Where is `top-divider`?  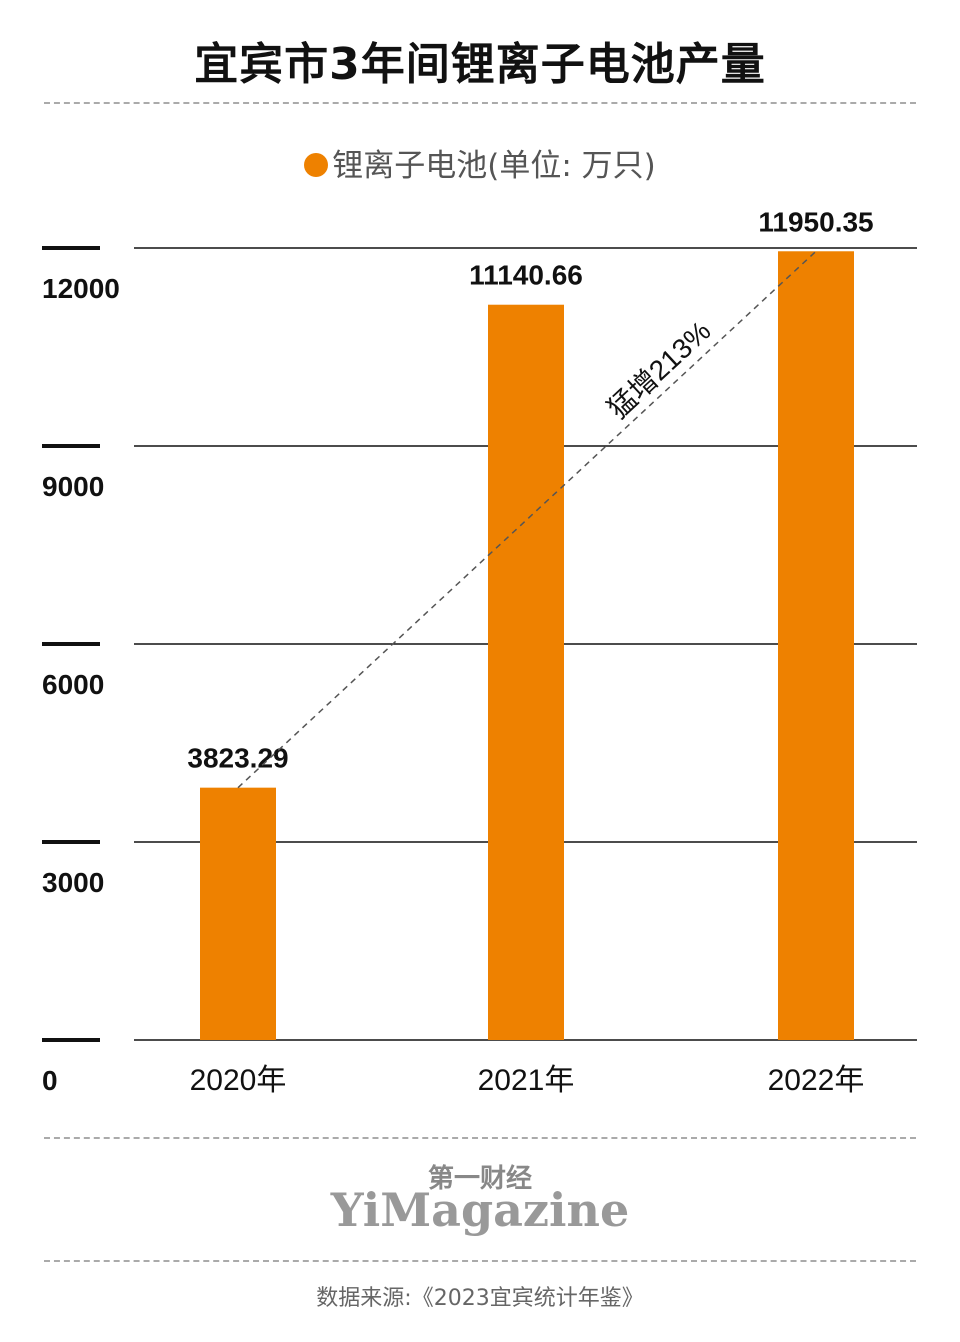
top-divider is located at coordinates (480, 103).